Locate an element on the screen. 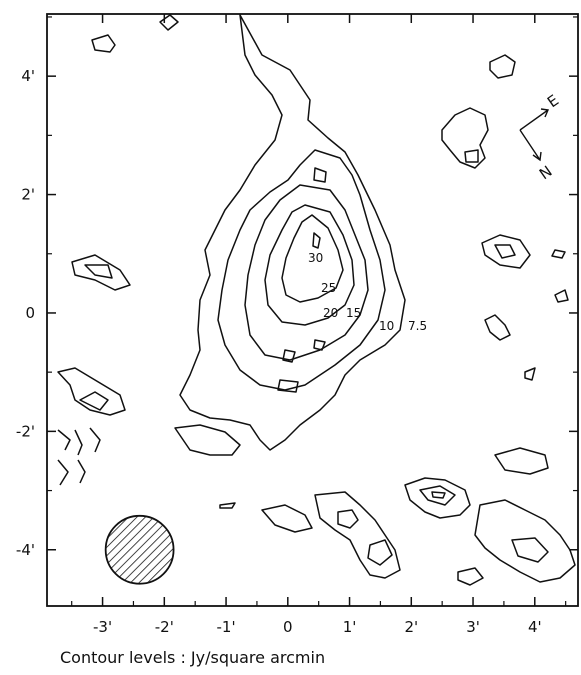  compass-east-label: E is located at coordinates (553, 101).